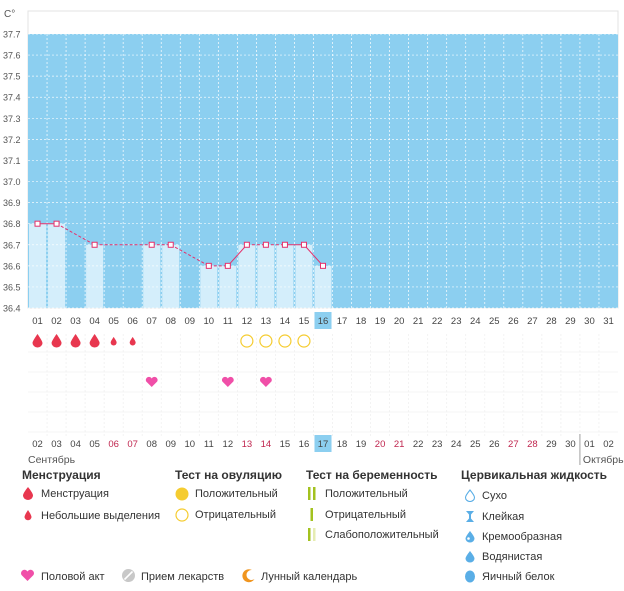  Describe the element at coordinates (456, 444) in the screenshot. I see `cycle-day-label: 24` at that location.